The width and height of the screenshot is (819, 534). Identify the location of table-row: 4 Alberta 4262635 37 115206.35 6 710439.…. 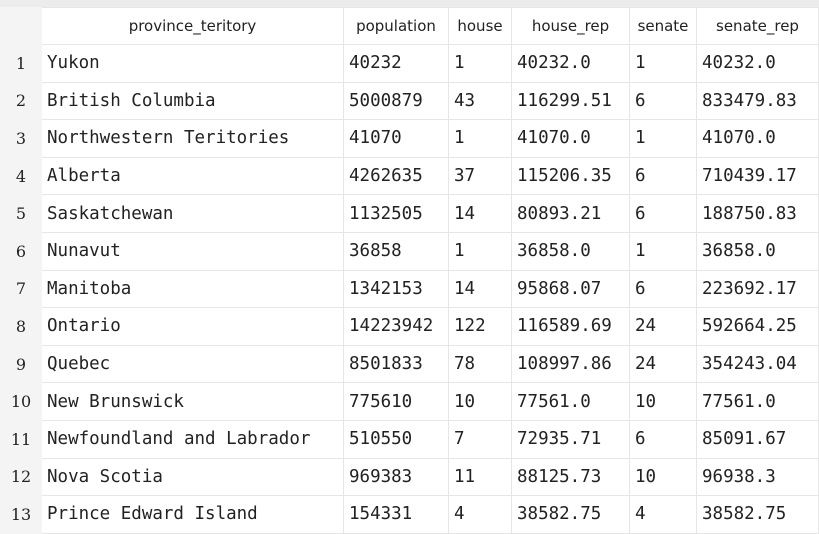
(409, 176).